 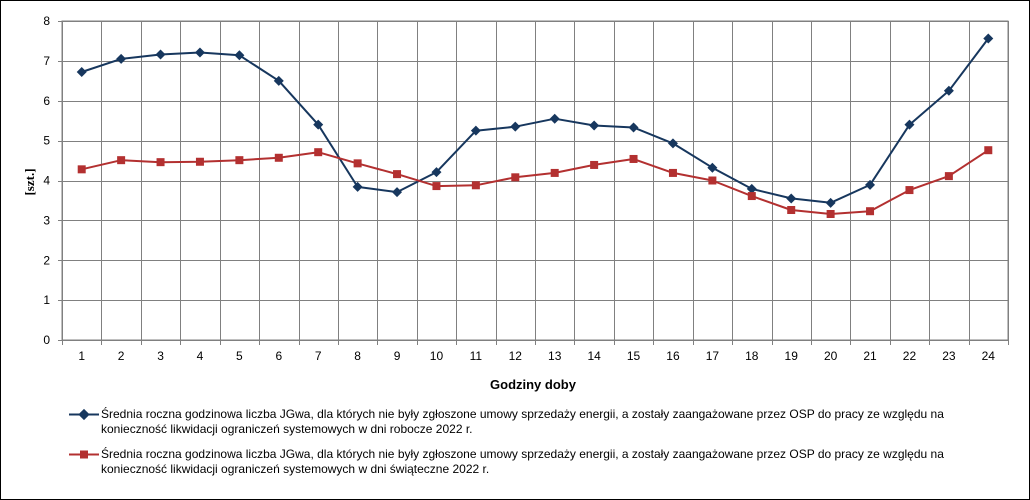 What do you see at coordinates (516, 356) in the screenshot?
I see `x-tick-label: 12` at bounding box center [516, 356].